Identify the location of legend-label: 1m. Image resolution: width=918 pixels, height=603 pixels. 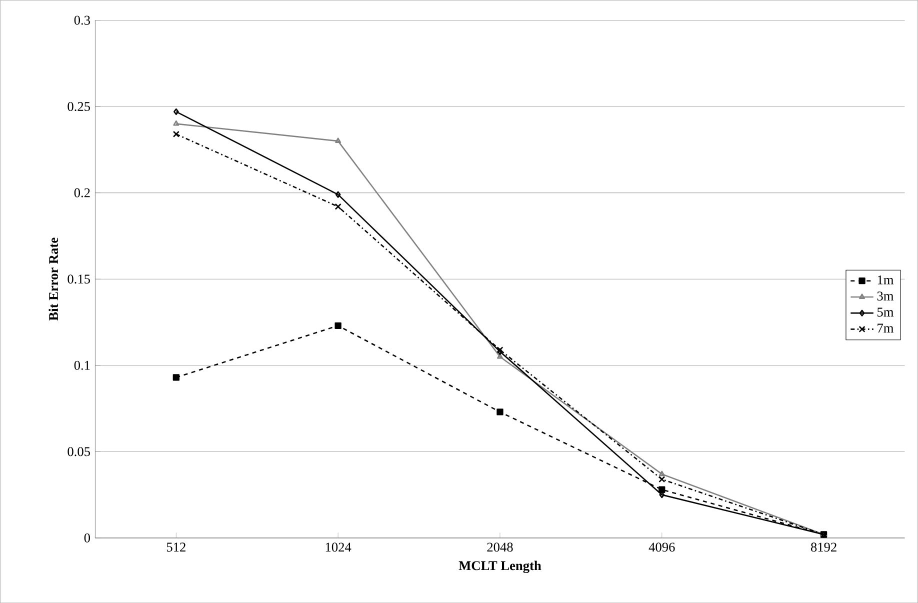
(886, 279).